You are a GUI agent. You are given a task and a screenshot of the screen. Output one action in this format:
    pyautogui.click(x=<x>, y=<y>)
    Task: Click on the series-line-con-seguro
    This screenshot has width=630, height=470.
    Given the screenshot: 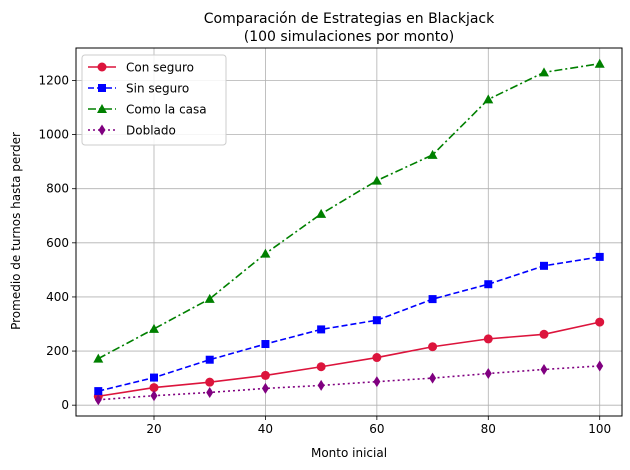 What is the action you would take?
    pyautogui.click(x=349, y=359)
    